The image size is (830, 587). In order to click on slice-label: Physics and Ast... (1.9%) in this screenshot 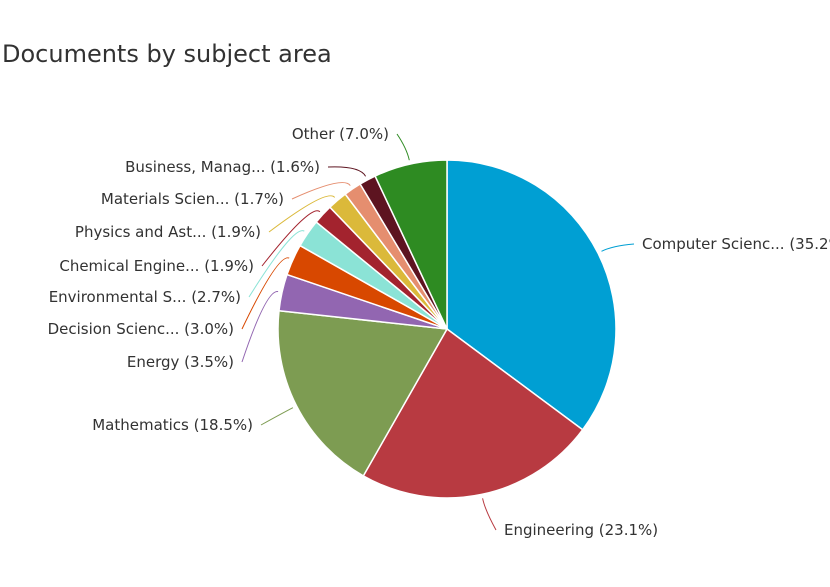, I will do `click(168, 232)`.